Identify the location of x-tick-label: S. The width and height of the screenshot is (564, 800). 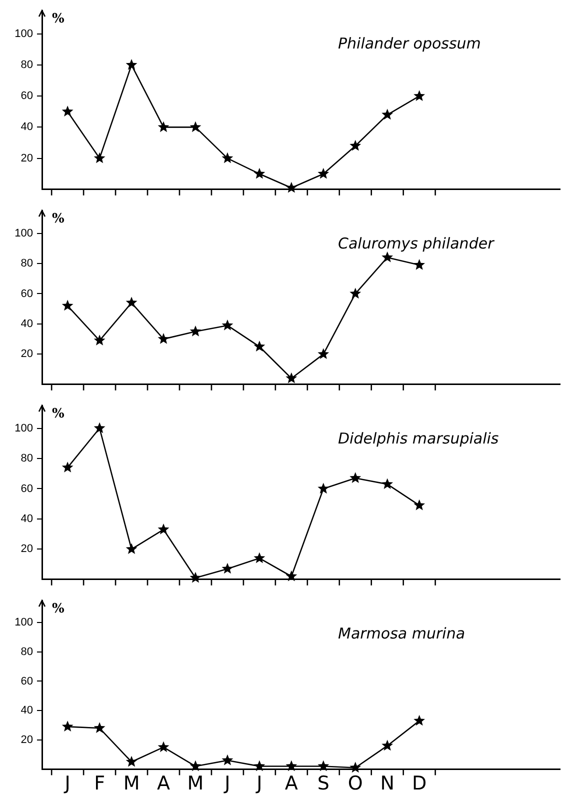
(323, 783).